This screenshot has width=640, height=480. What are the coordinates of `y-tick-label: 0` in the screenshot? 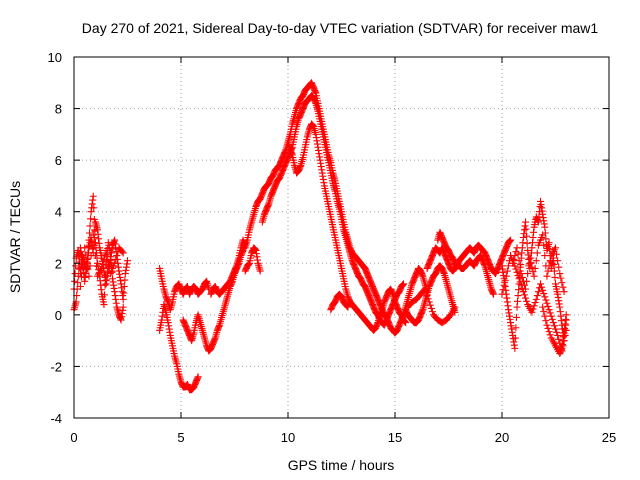 It's located at (58, 315).